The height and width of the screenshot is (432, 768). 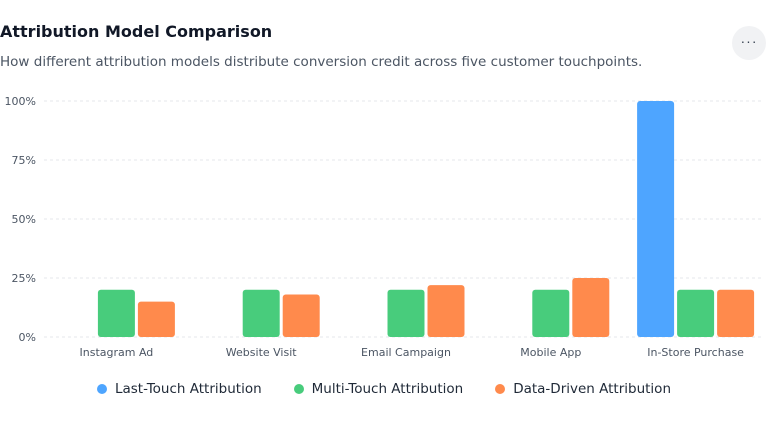 What do you see at coordinates (24, 219) in the screenshot?
I see `y-tick-label: 50%` at bounding box center [24, 219].